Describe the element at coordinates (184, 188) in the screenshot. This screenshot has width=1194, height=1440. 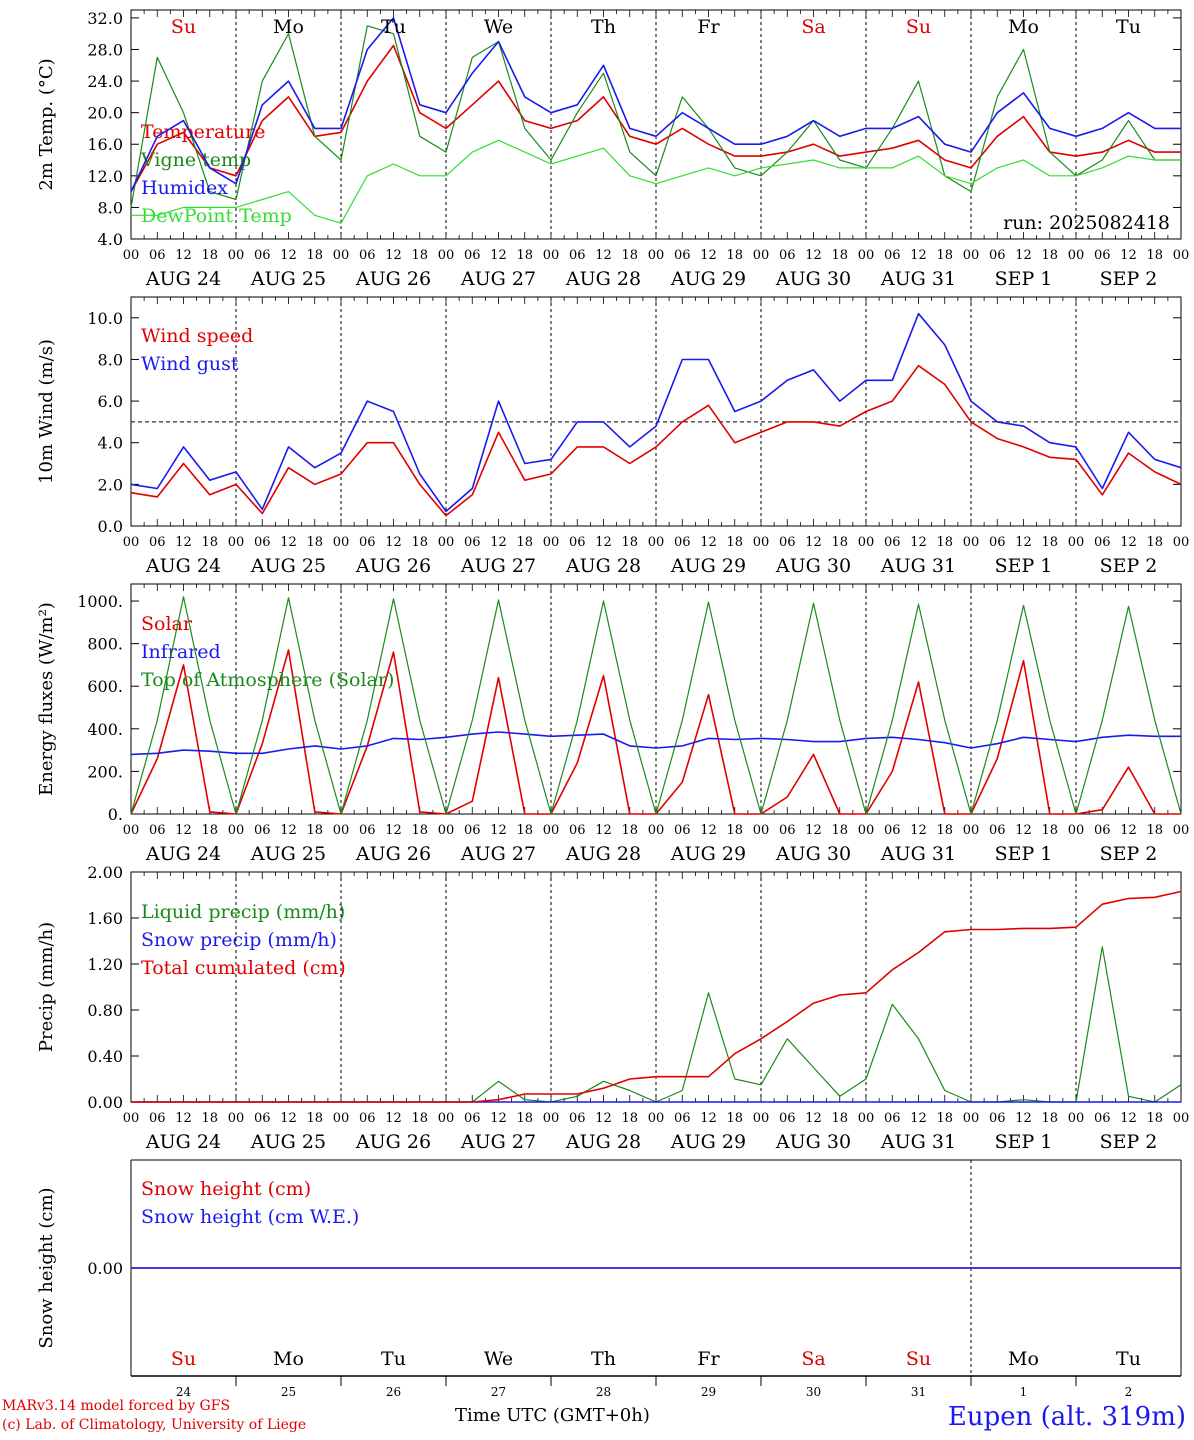
I see `panel-1-legend-3: Humidex` at that location.